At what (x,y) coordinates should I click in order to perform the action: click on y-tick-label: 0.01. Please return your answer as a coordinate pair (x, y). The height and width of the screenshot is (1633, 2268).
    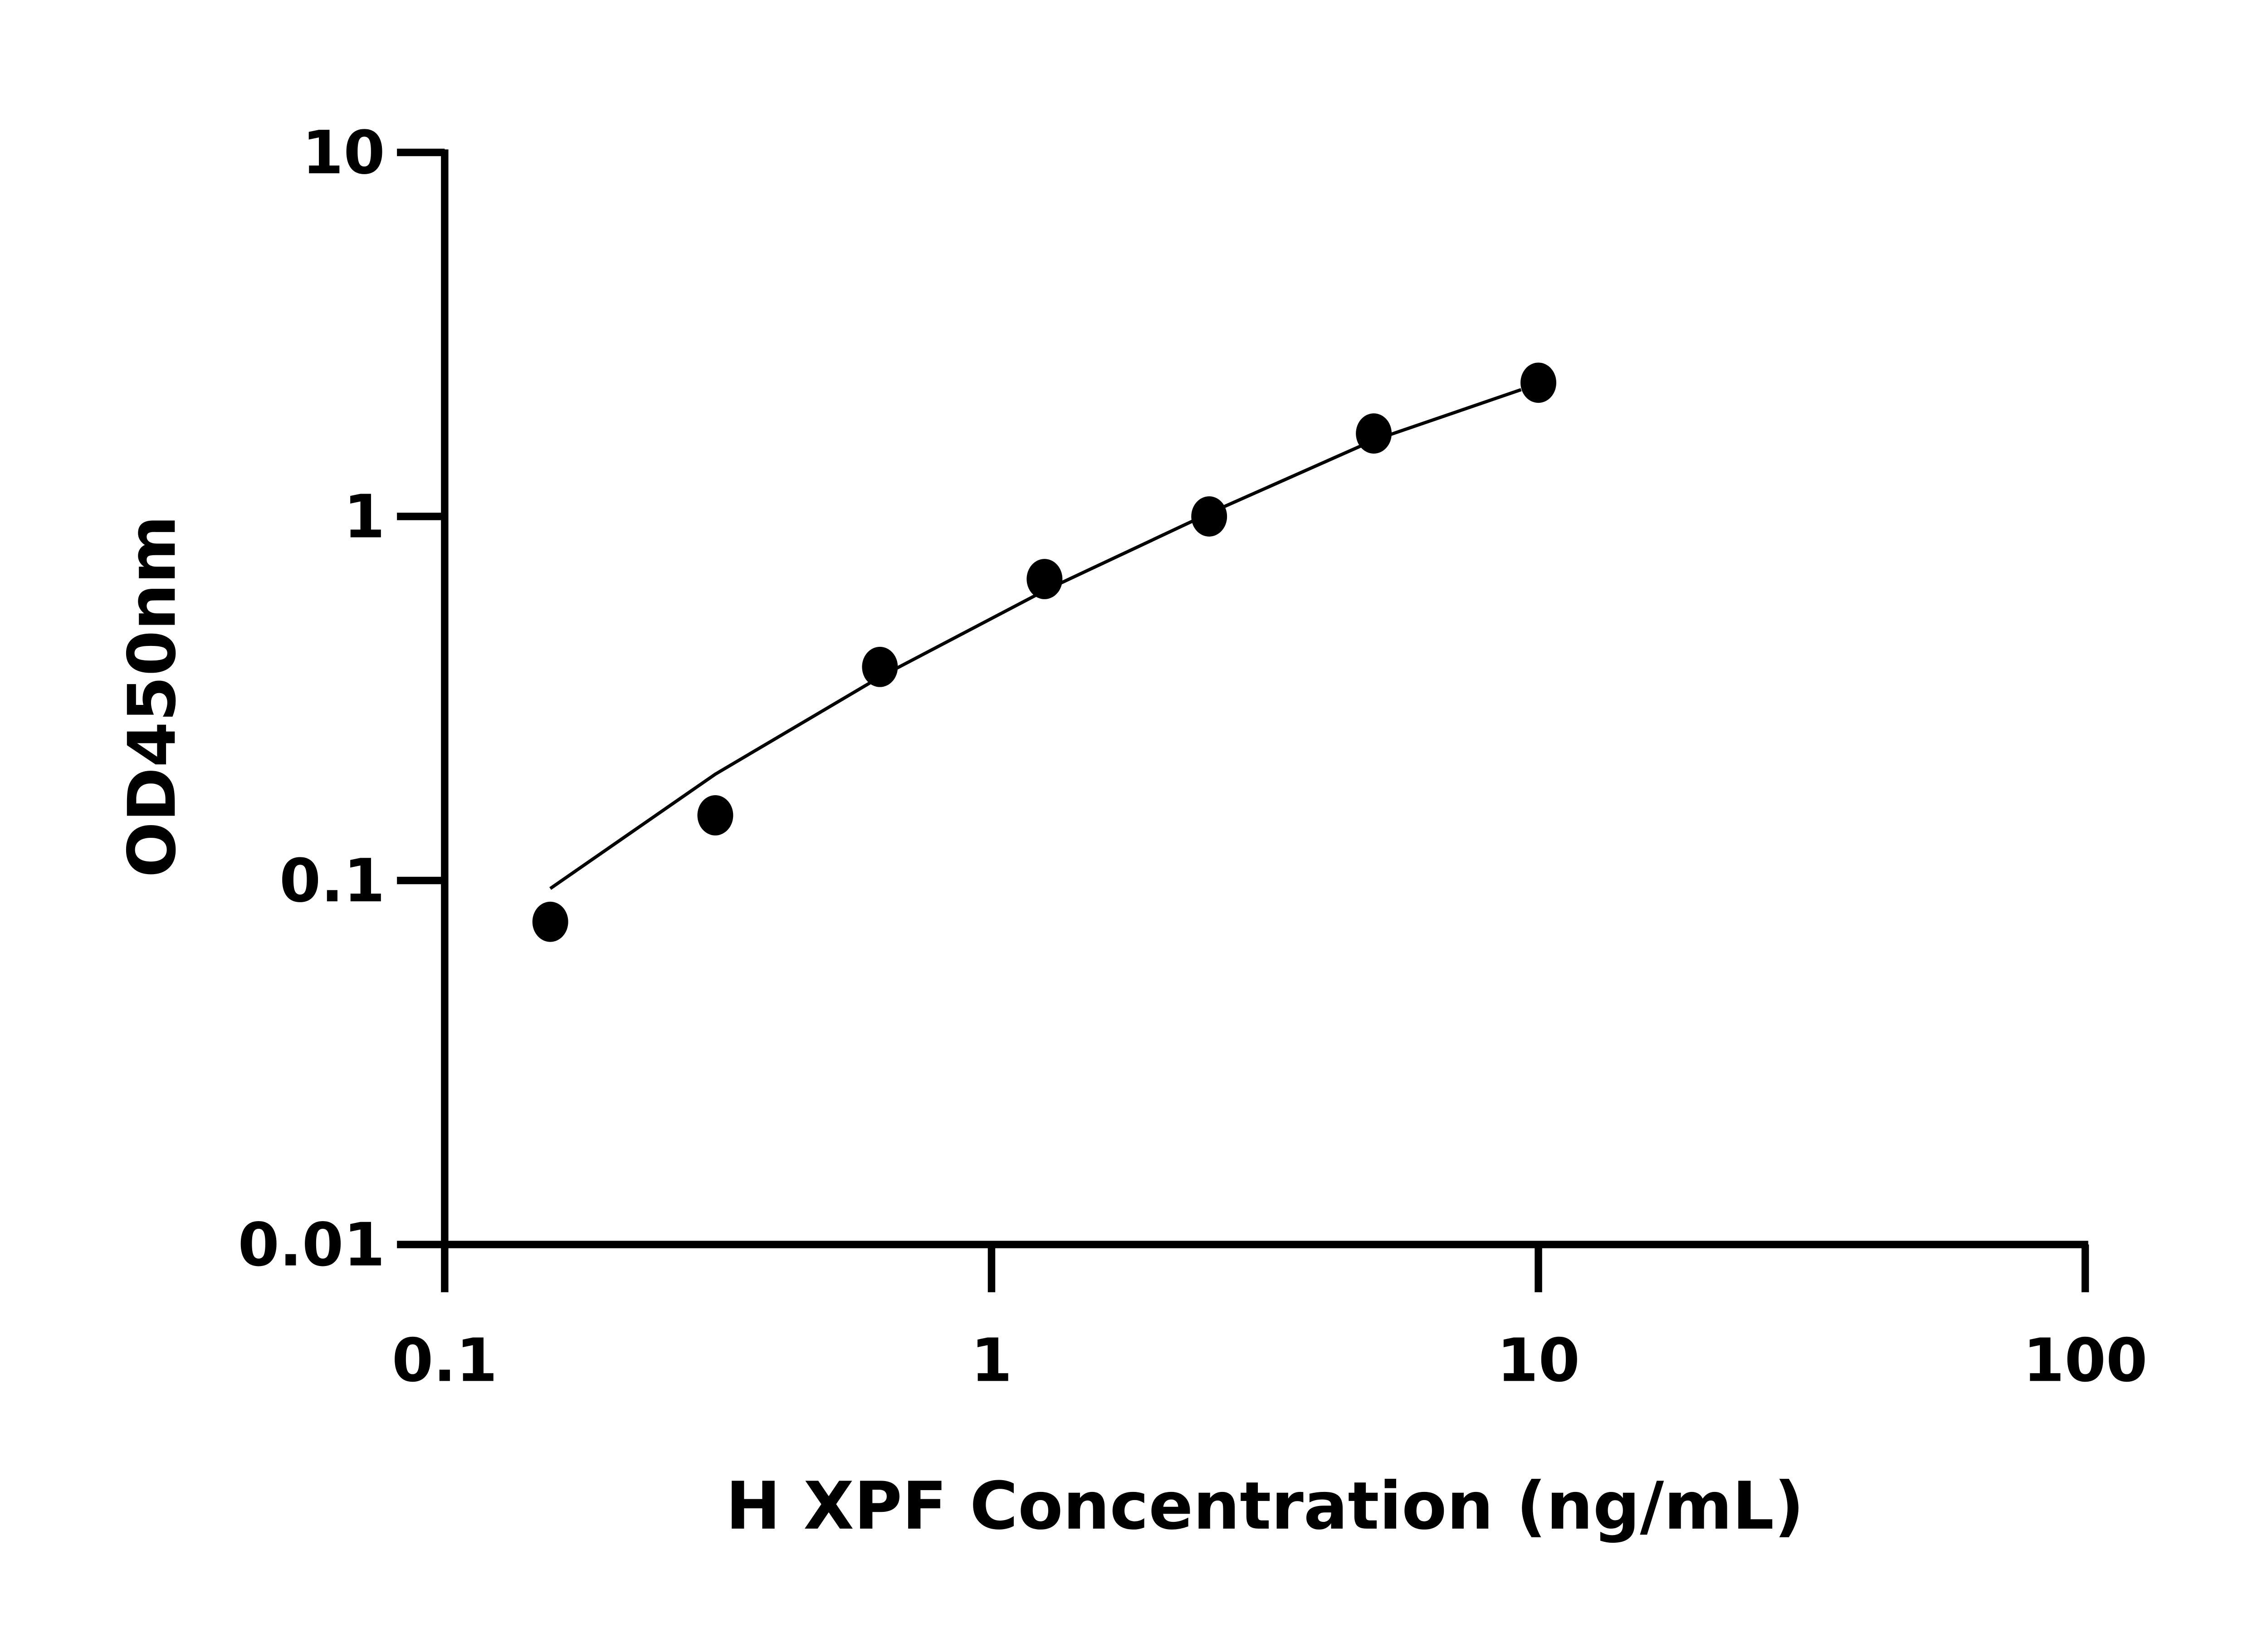
    Looking at the image, I should click on (311, 1245).